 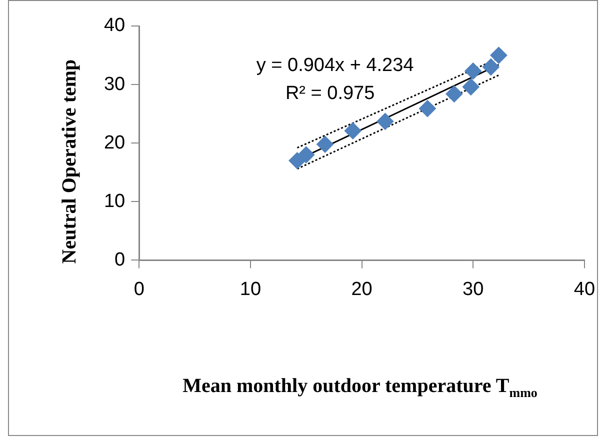 What do you see at coordinates (330, 93) in the screenshot?
I see `annotation: R² = 0.975` at bounding box center [330, 93].